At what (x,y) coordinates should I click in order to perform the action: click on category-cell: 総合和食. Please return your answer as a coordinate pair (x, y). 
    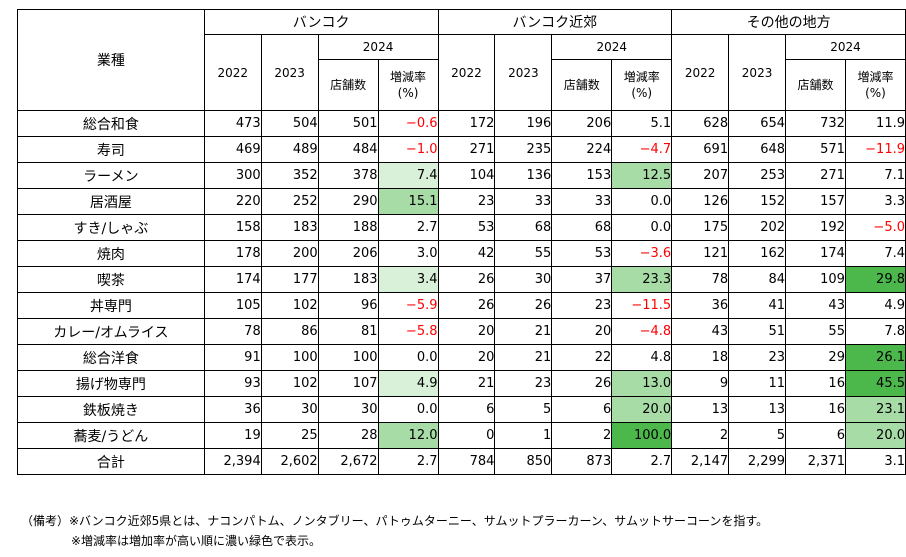
    Looking at the image, I should click on (111, 123).